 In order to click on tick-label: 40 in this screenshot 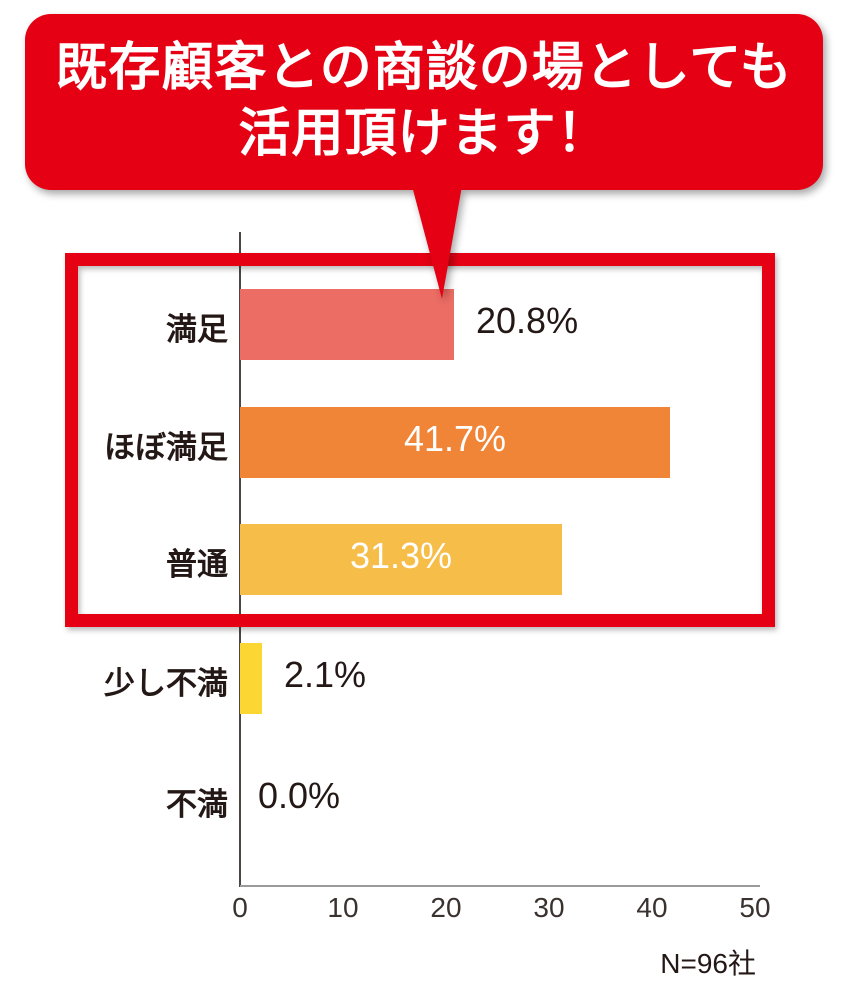, I will do `click(652, 907)`.